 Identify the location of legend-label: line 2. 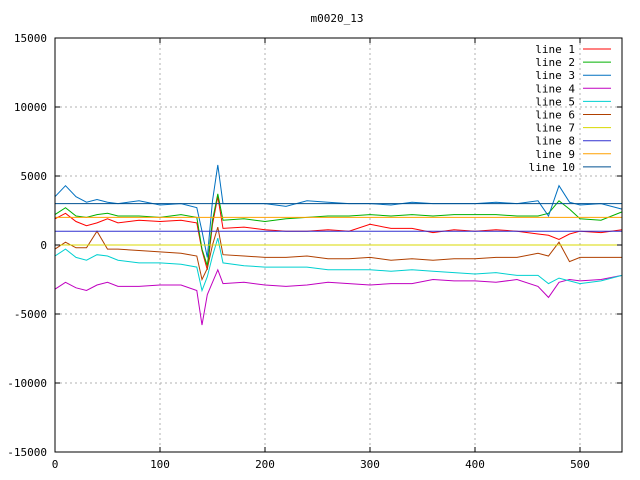
(555, 62).